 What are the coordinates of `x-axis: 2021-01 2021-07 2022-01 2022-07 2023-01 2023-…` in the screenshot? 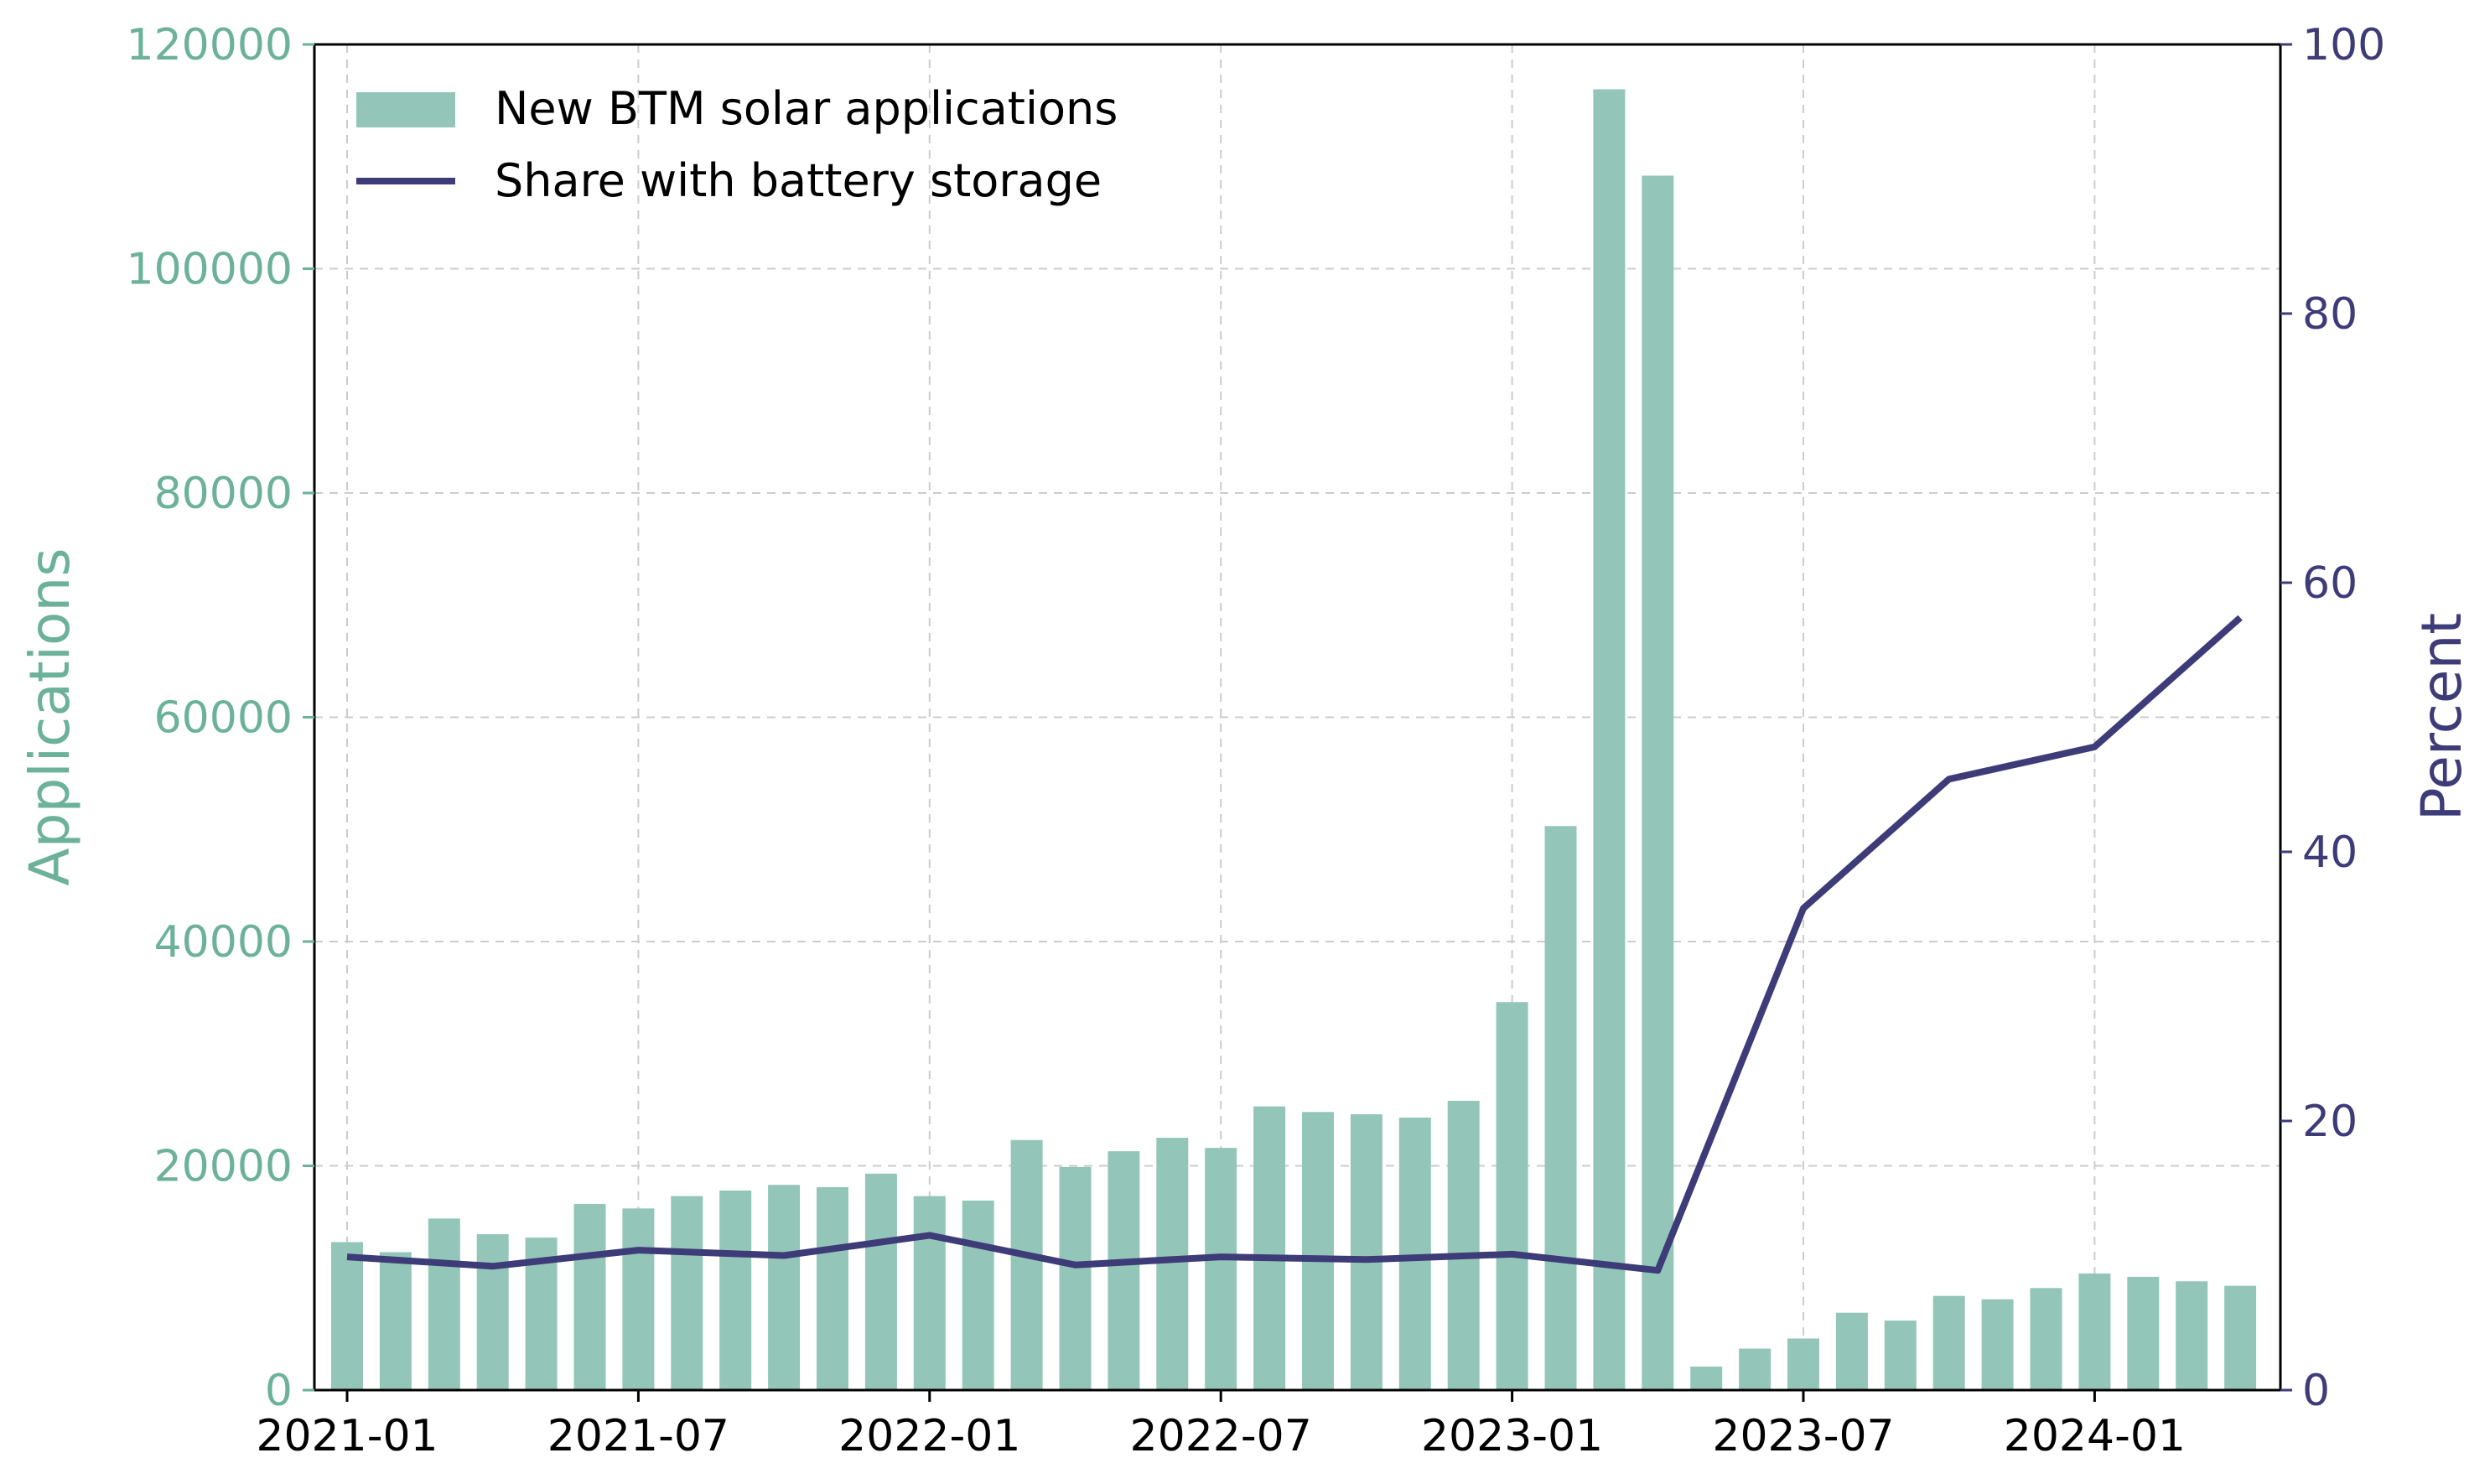 It's located at (1221, 1425).